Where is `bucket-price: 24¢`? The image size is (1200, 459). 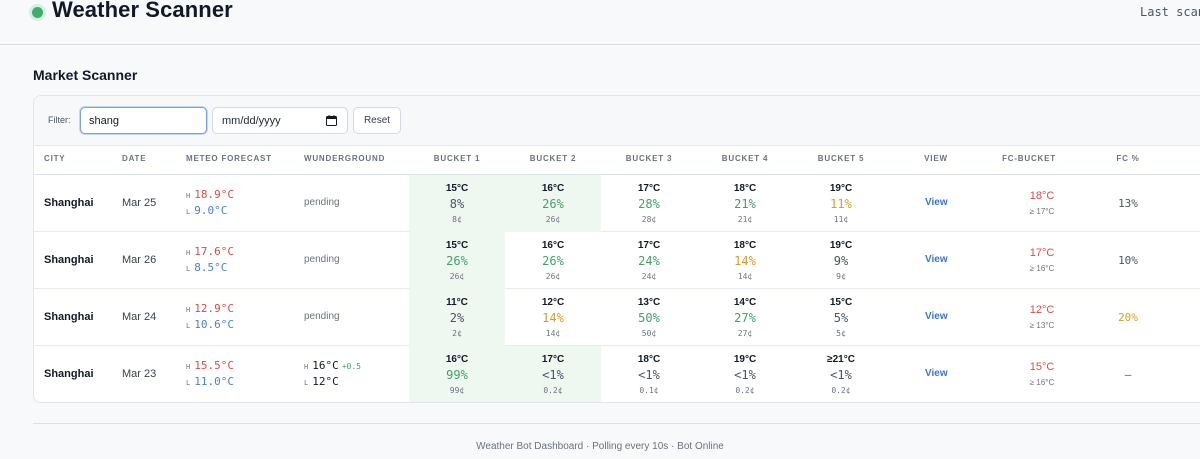
bucket-price: 24¢ is located at coordinates (649, 276).